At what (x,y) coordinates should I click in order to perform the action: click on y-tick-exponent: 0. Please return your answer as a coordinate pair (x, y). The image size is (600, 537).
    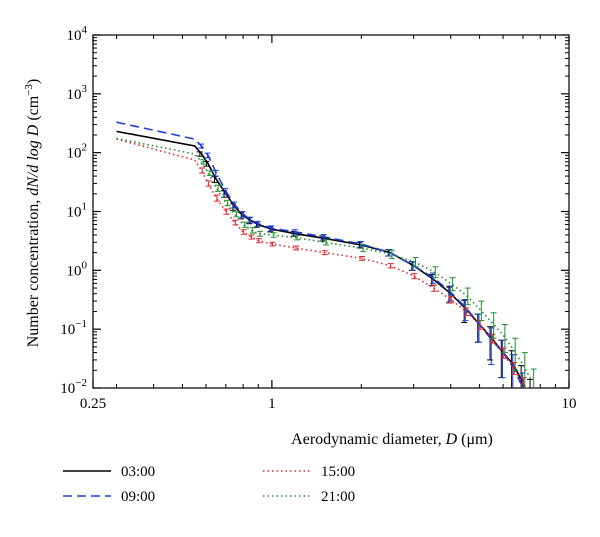
    Looking at the image, I should click on (85, 265).